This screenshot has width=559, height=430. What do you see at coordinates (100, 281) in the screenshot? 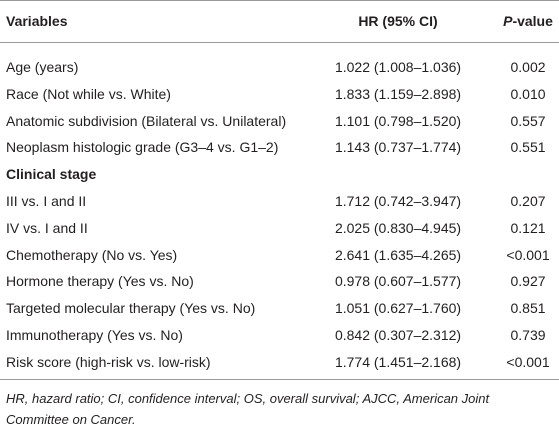
I see `table-cell: Hormone therapy (Yes vs. No)` at bounding box center [100, 281].